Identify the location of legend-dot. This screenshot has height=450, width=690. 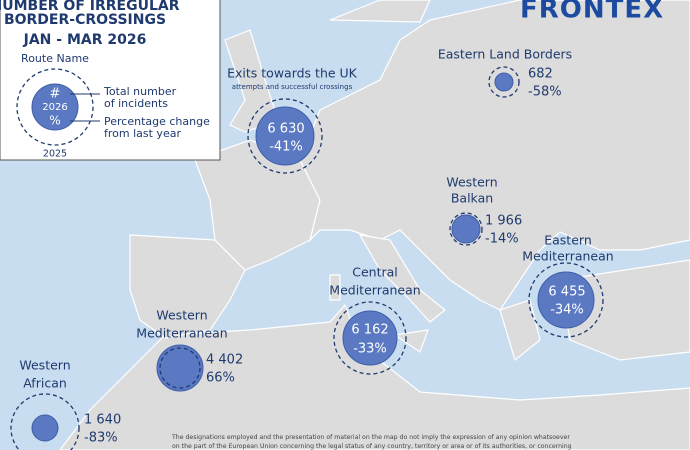
(55, 107).